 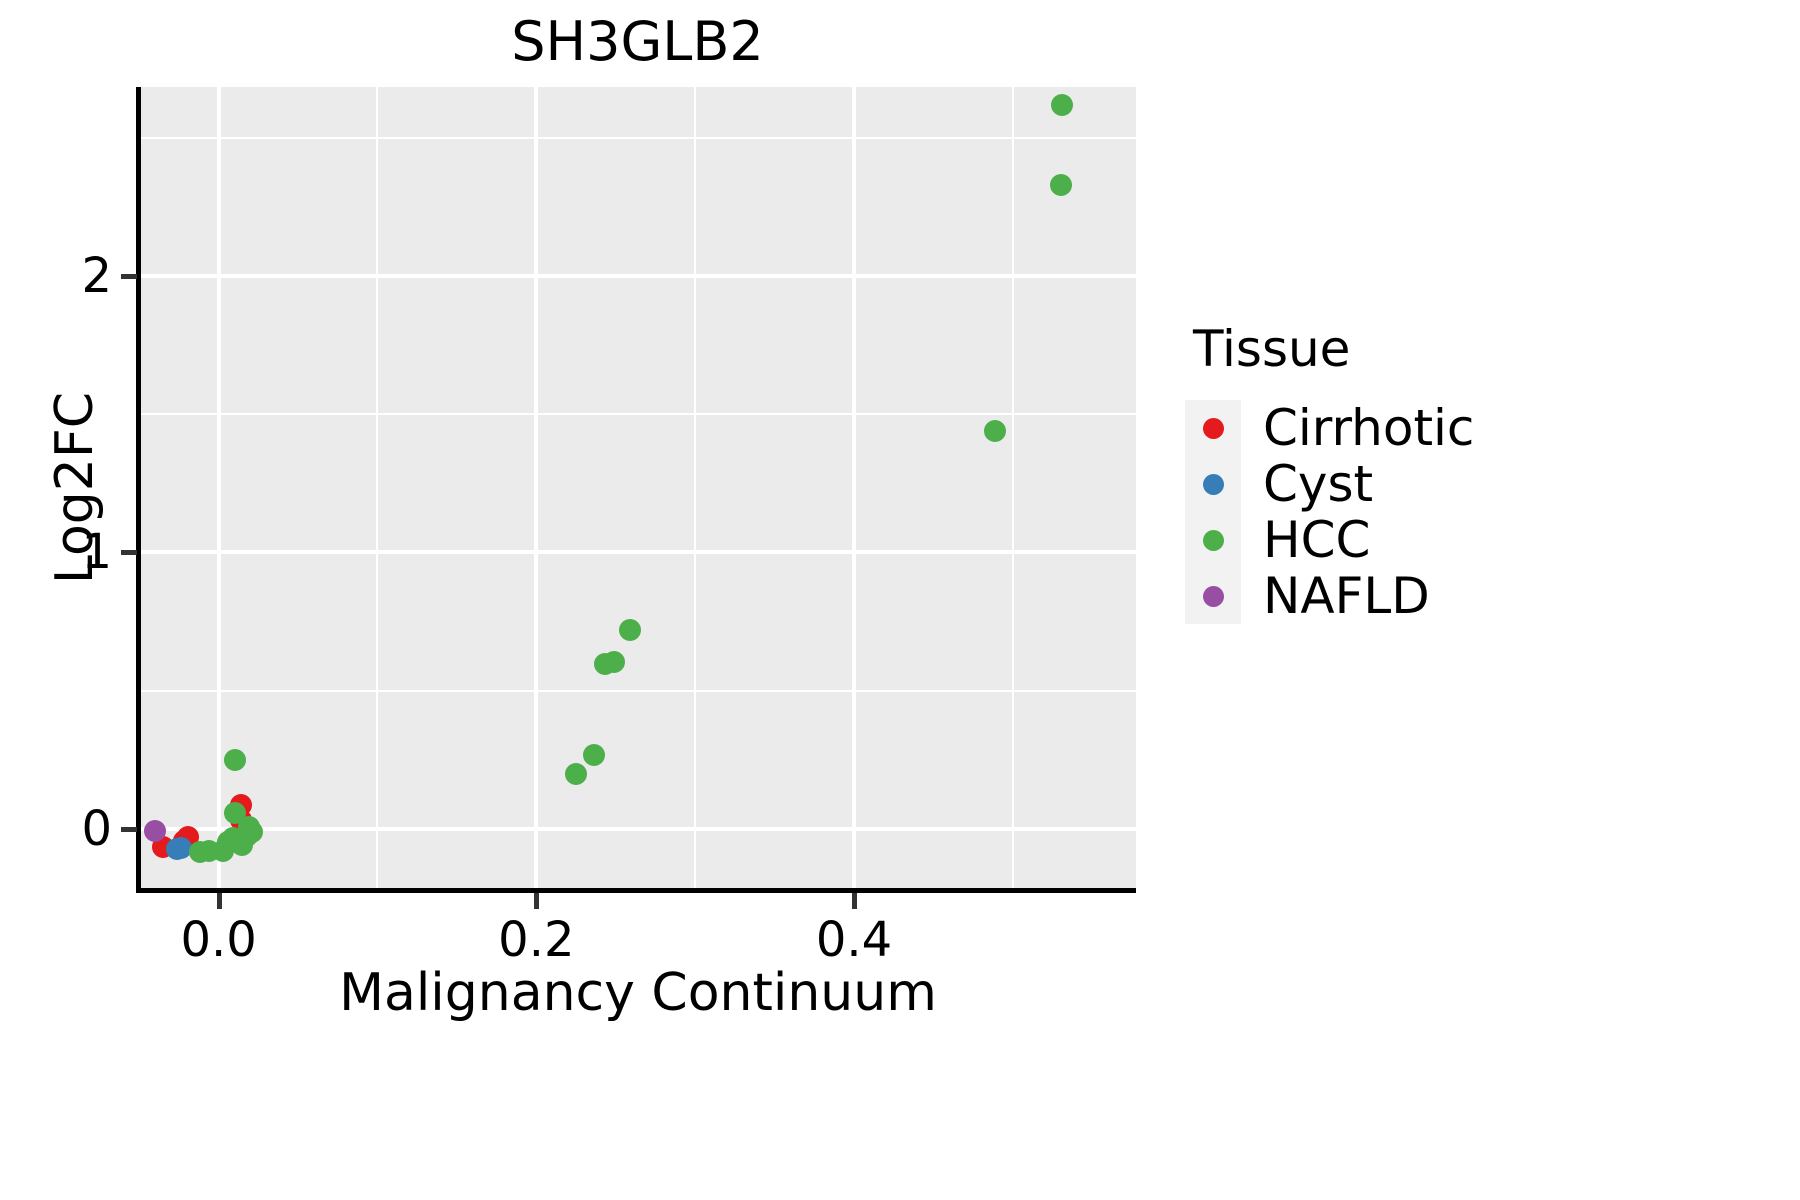 I want to click on legend-item-hcc: HCC, so click(x=1420, y=540).